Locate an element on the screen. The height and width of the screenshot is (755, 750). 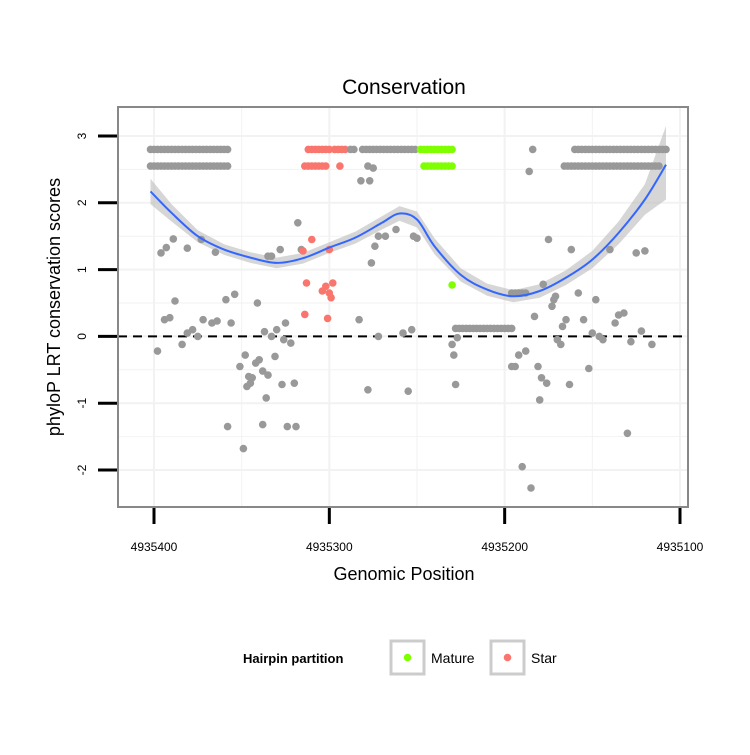
legend-dot-mature is located at coordinates (407, 657).